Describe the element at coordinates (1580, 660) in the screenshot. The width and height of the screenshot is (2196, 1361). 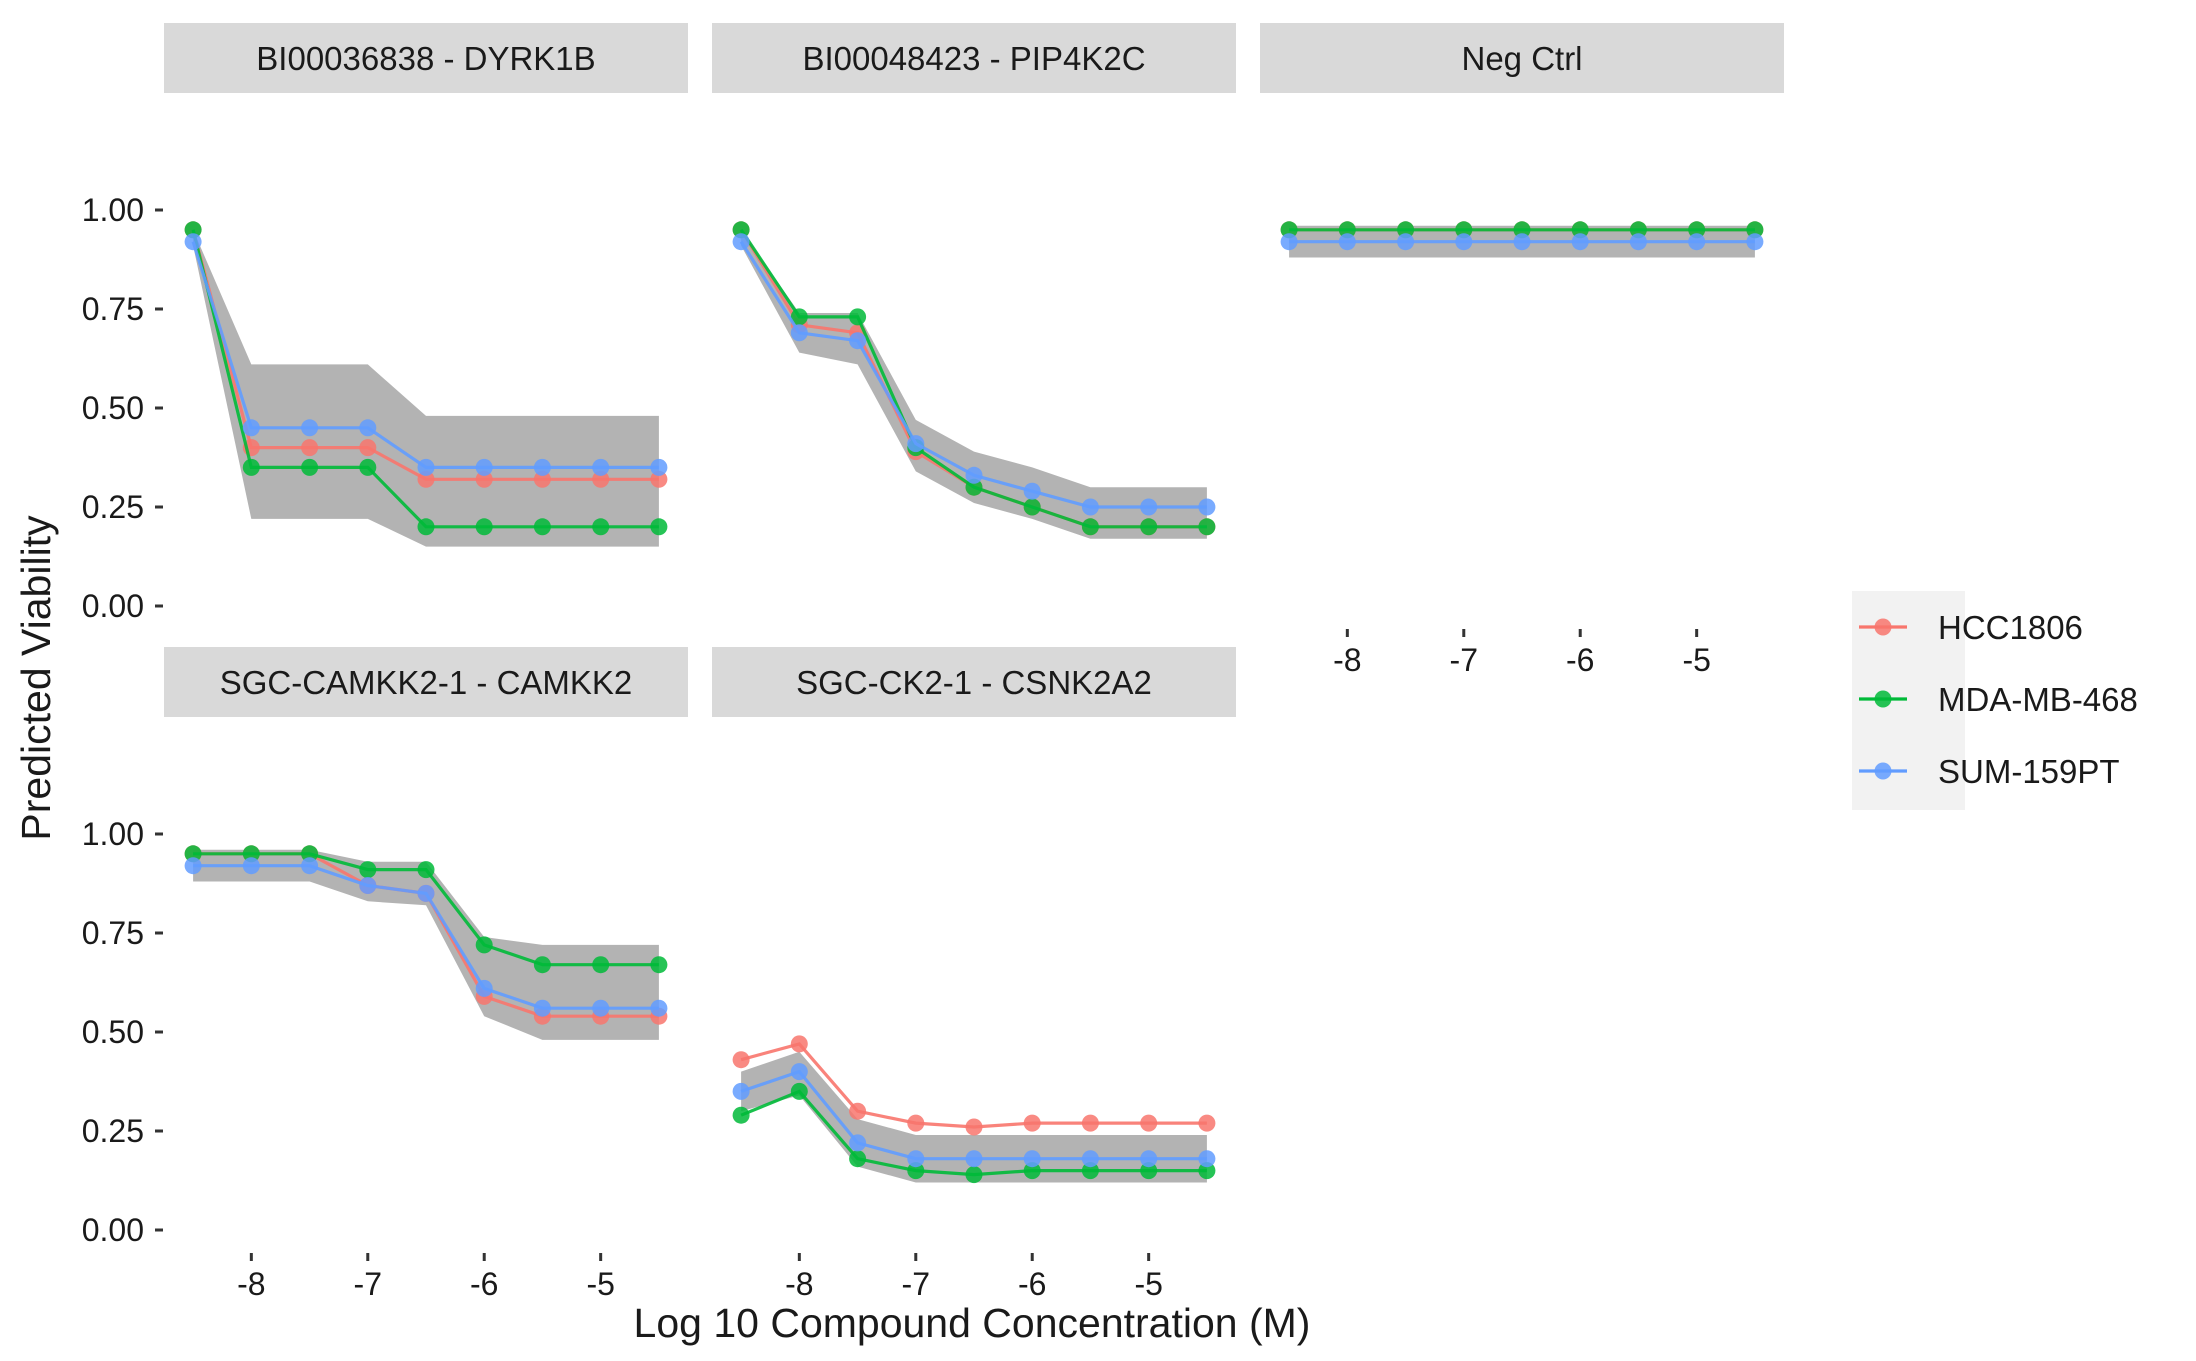
I see `x-tick-label: -6` at that location.